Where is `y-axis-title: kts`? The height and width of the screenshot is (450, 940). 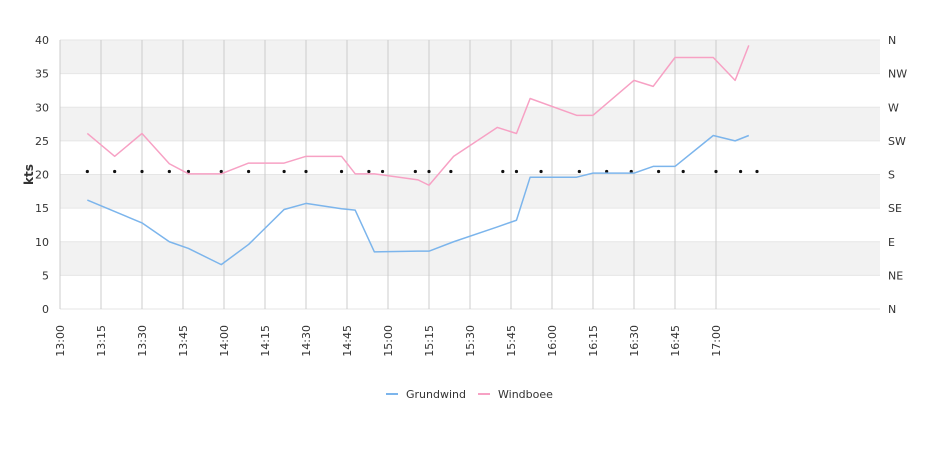
y-axis-title: kts is located at coordinates (29, 174).